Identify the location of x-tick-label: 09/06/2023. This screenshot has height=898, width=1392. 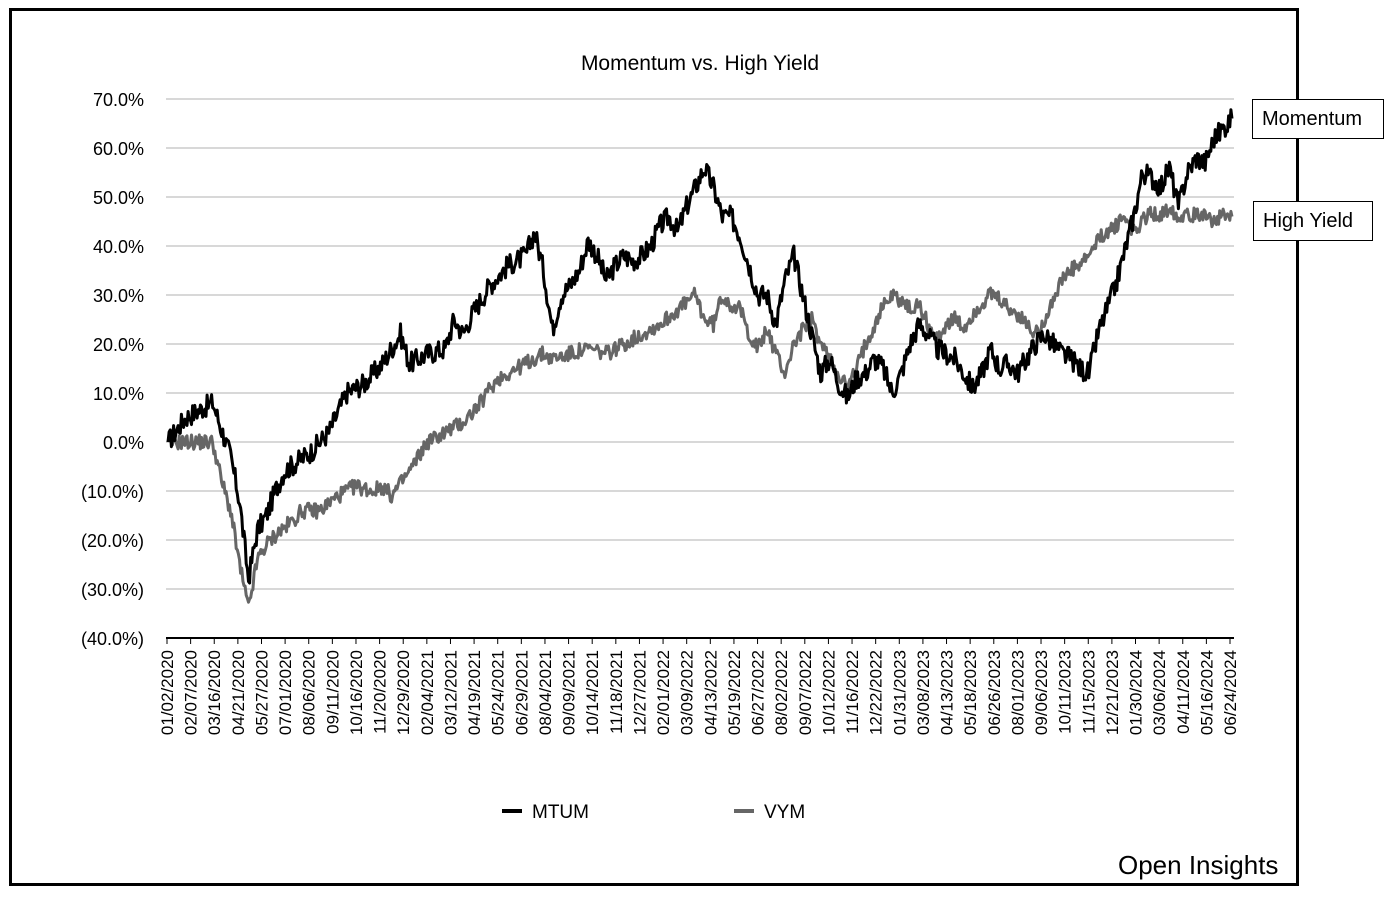
(1041, 692).